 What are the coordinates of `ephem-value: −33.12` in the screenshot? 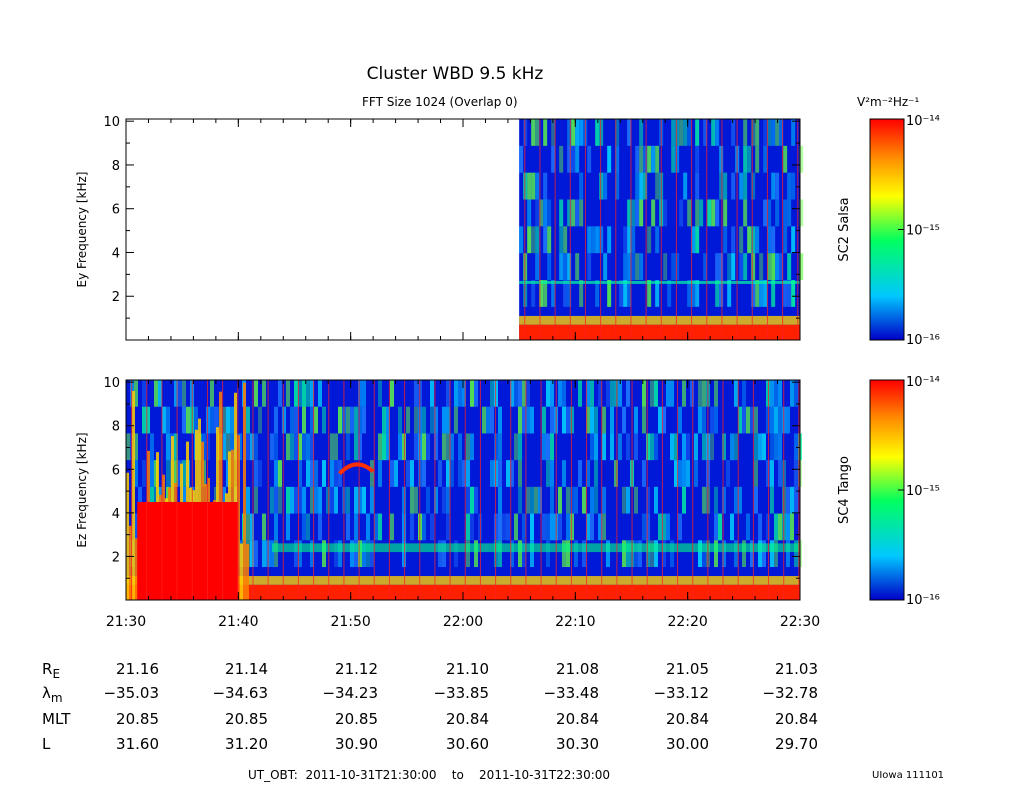 It's located at (681, 693).